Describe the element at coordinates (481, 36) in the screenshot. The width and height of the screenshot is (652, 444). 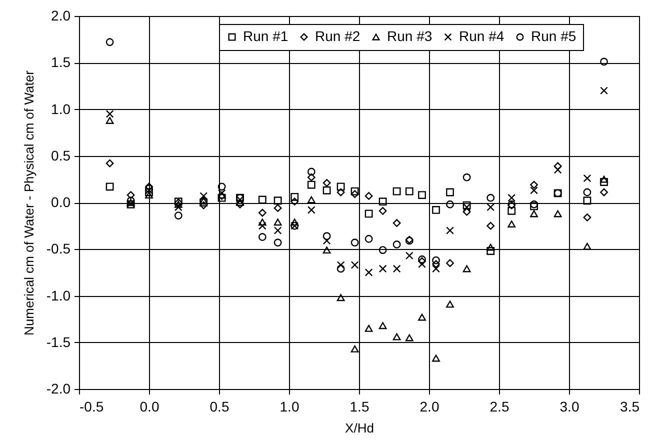
I see `legend-label: Run #4` at that location.